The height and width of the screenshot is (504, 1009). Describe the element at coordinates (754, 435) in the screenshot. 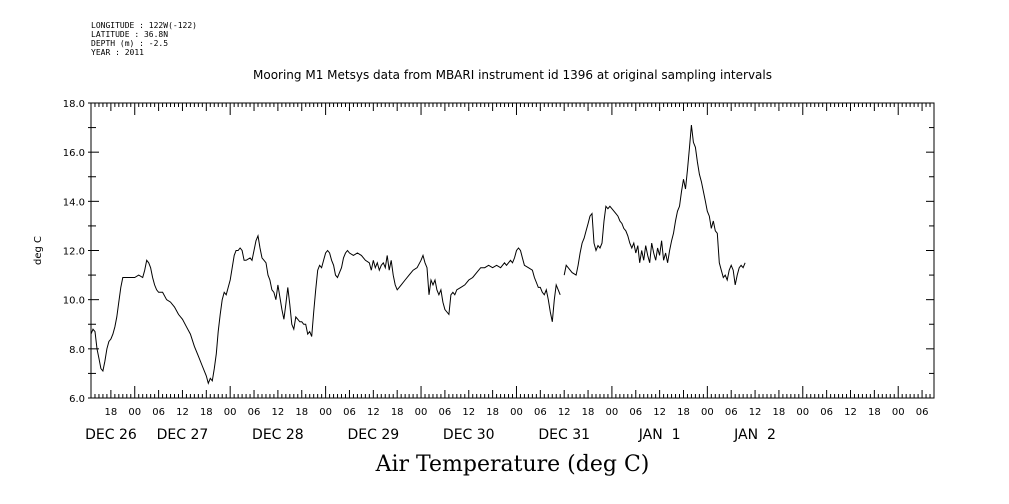

I see `x-day-label: JAN 2` at that location.